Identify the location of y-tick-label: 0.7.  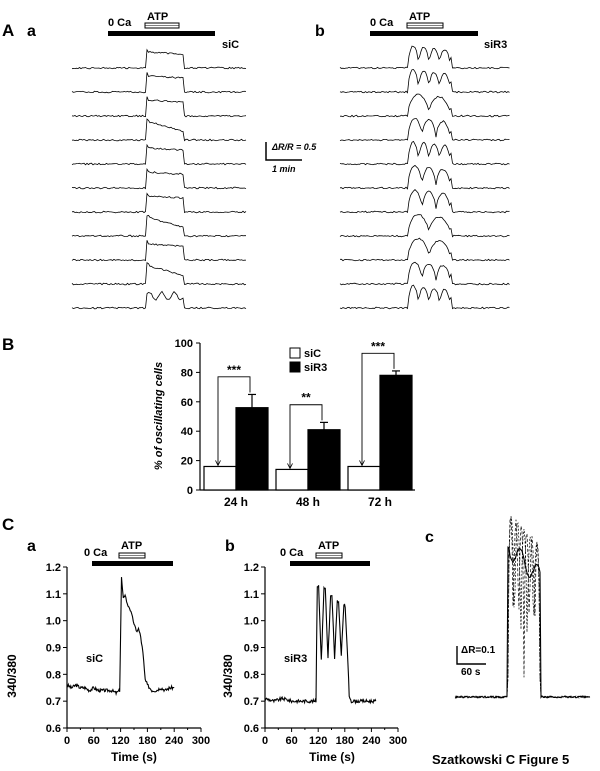
(53, 702).